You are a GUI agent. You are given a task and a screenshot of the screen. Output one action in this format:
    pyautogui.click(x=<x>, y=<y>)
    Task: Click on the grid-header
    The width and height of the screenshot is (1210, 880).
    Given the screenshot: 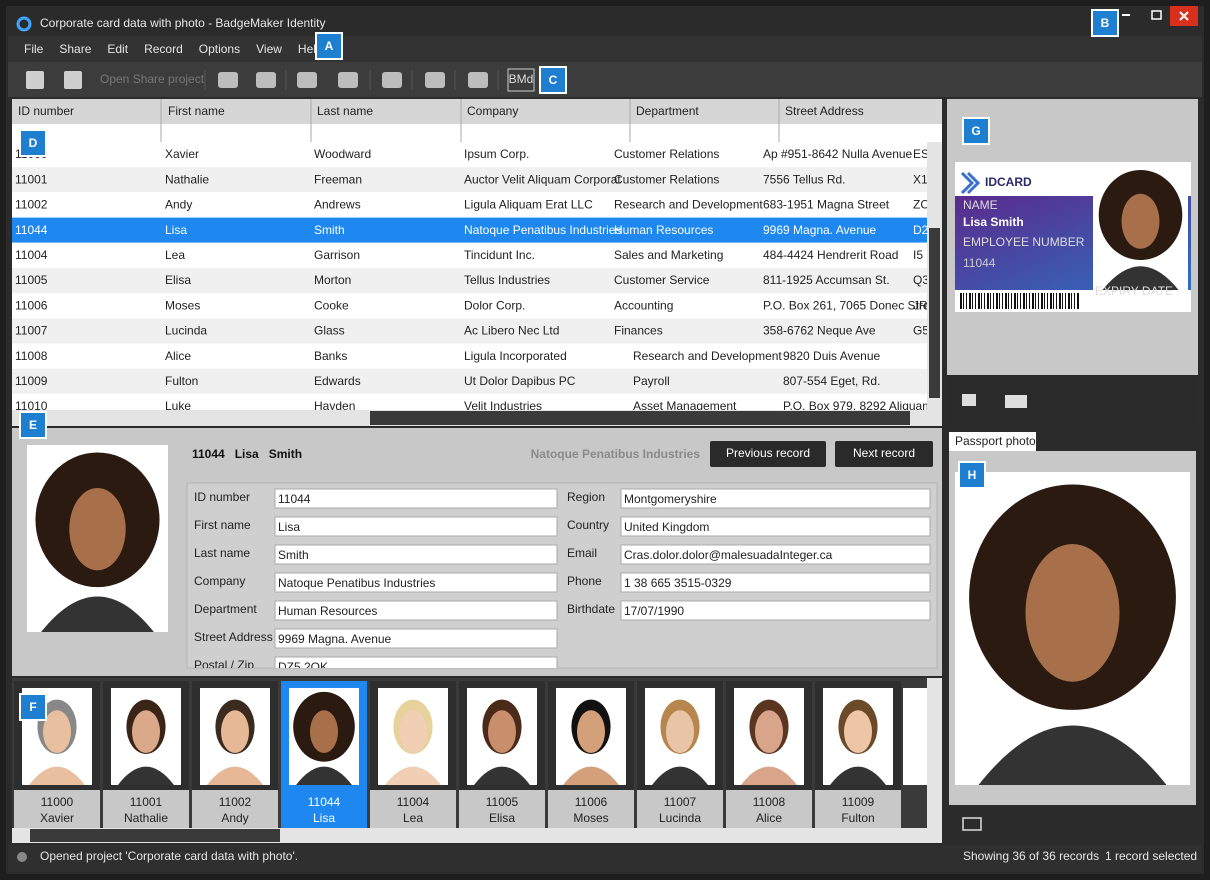 What is the action you would take?
    pyautogui.click(x=477, y=111)
    